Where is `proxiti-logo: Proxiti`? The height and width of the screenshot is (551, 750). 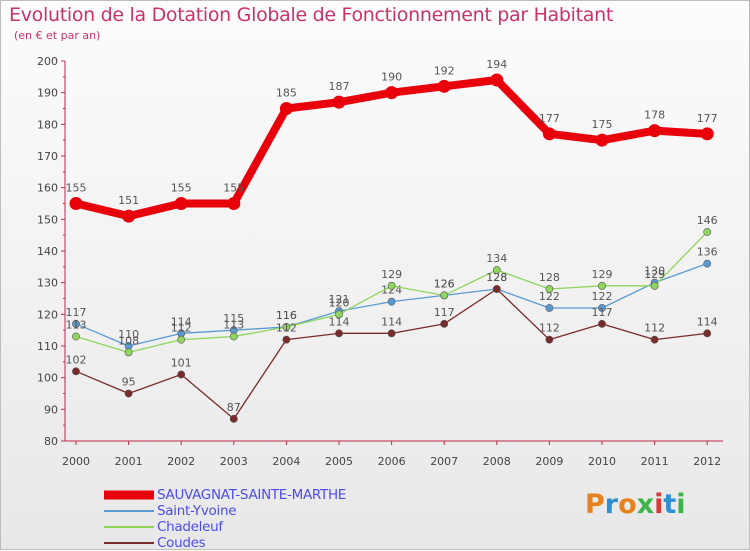
proxiti-logo: Proxiti is located at coordinates (635, 504).